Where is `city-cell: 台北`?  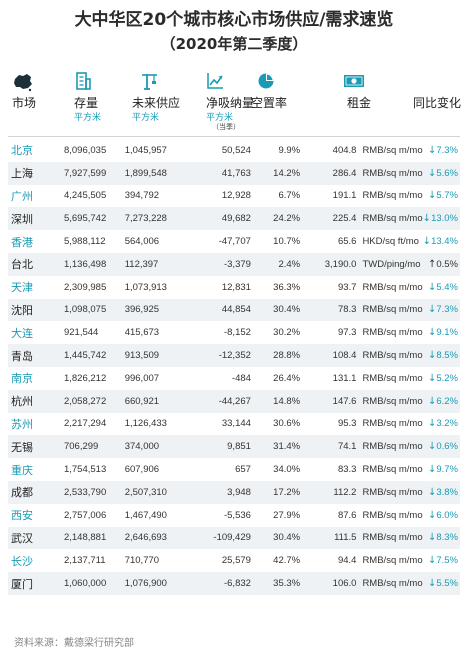
city-cell: 台北 is located at coordinates (22, 265).